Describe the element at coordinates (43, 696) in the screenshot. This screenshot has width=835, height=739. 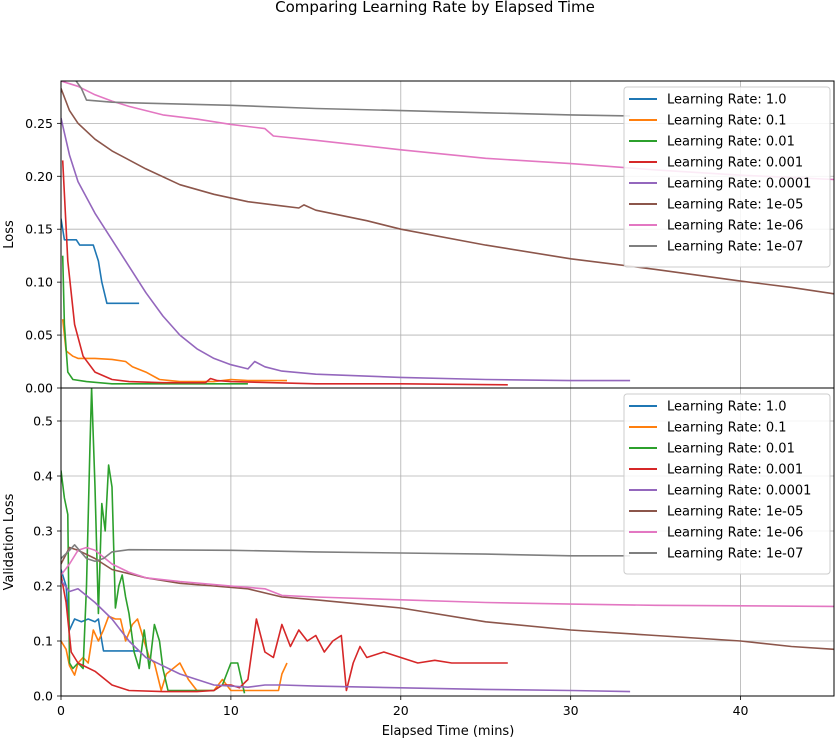
I see `y-tick-label-val-0: 0.0` at that location.